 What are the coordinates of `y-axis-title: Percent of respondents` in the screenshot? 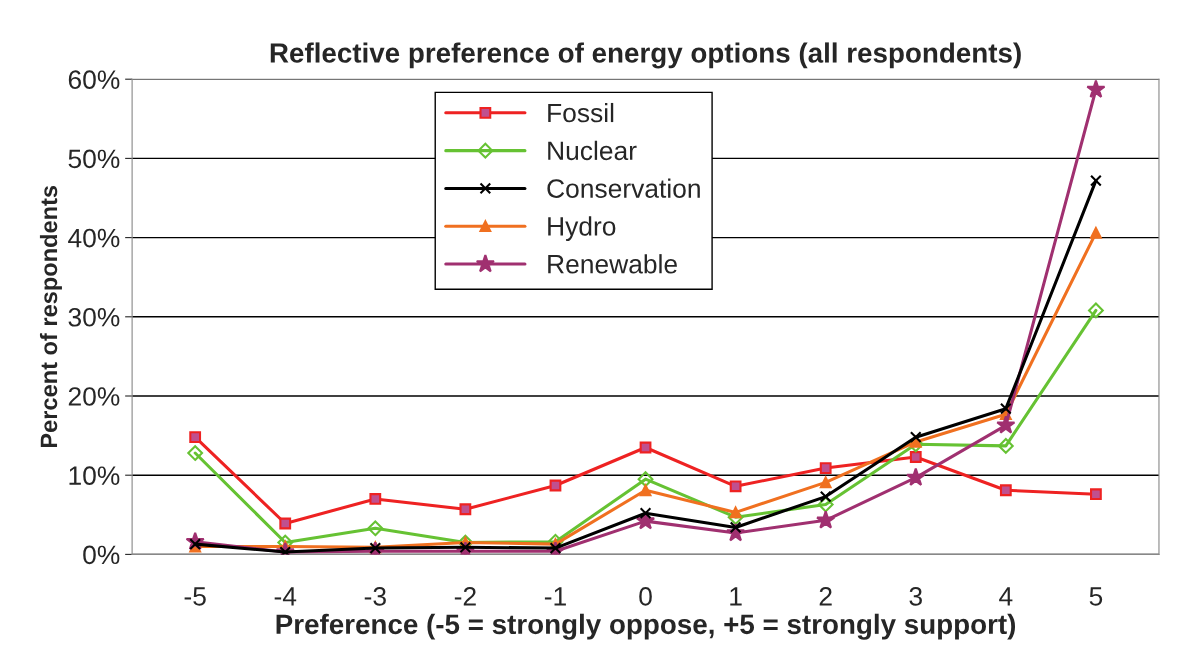 It's located at (50, 316).